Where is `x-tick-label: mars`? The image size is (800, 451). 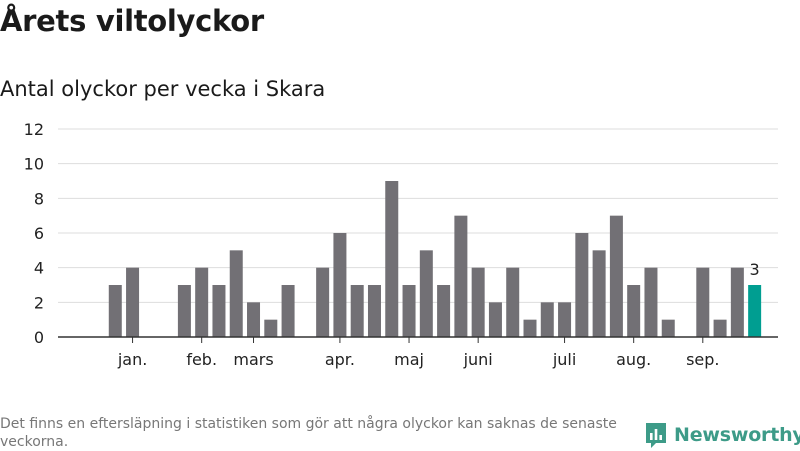
x-tick-label: mars is located at coordinates (253, 359).